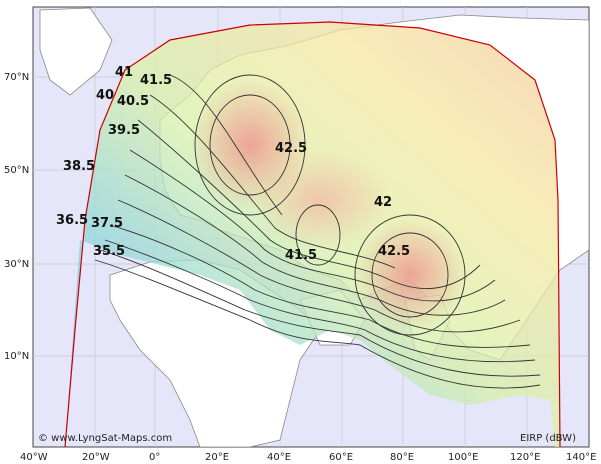 The width and height of the screenshot is (601, 464). What do you see at coordinates (105, 438) in the screenshot?
I see `credit-text: © www.LyngSat-Maps.com` at bounding box center [105, 438].